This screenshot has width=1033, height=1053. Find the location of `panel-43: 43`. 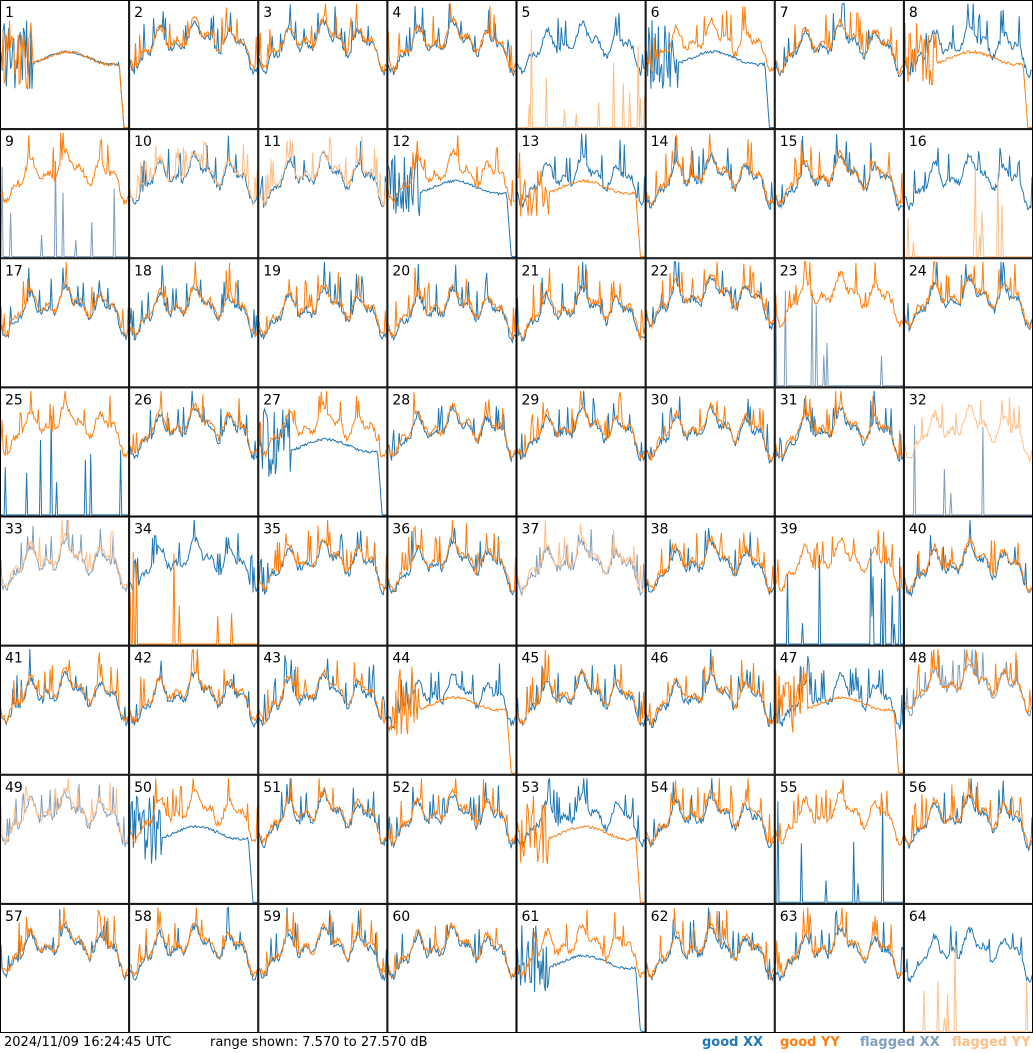

panel-43: 43 is located at coordinates (323, 710).